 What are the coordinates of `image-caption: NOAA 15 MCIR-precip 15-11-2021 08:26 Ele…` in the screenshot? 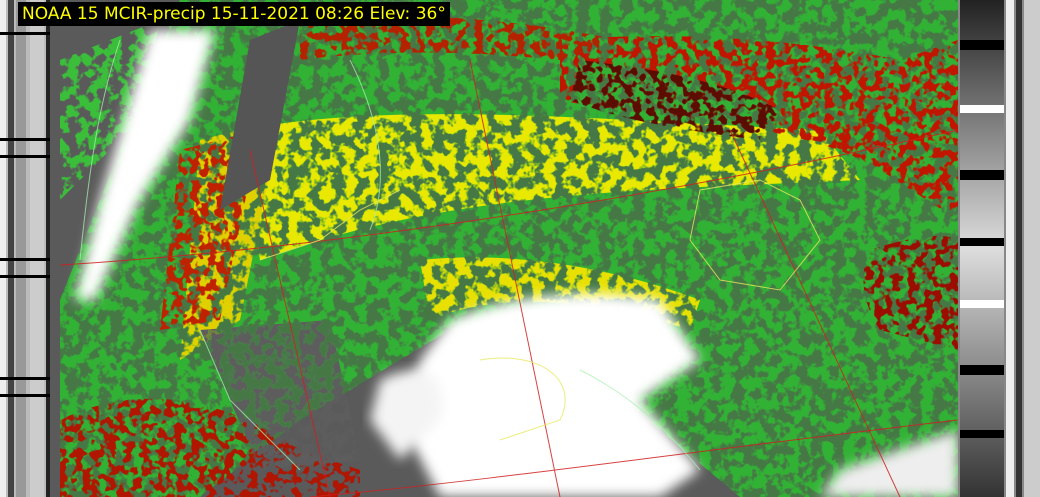 It's located at (234, 14).